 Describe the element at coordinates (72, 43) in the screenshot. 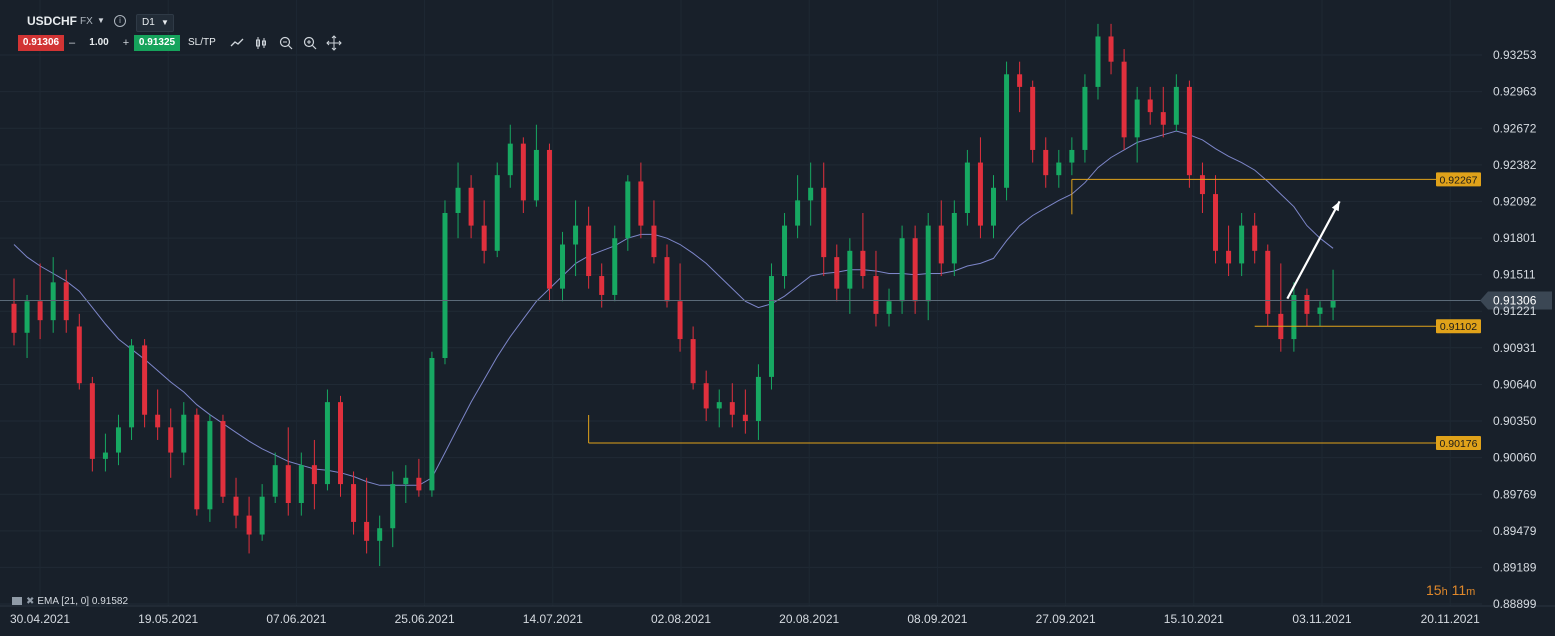

I see `decrease-qty-button: –` at that location.